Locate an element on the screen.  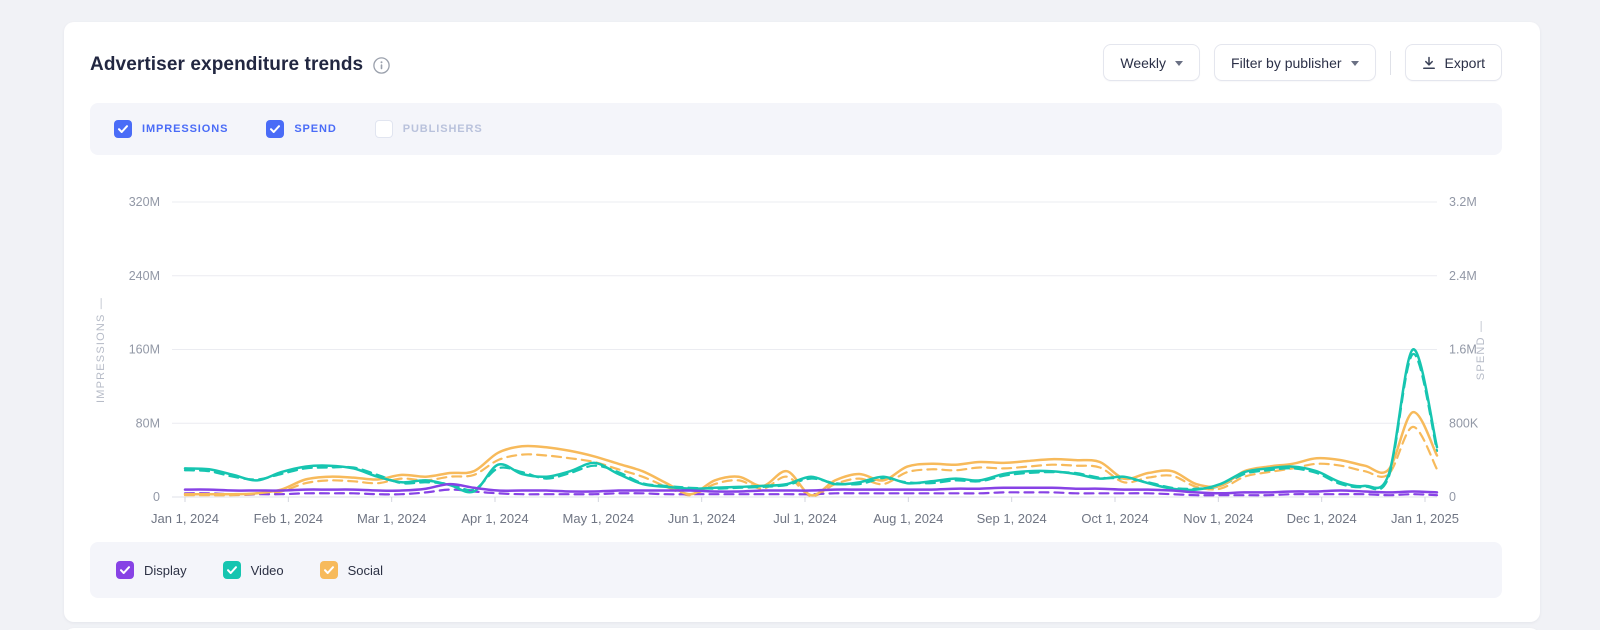
export-button: Export is located at coordinates (1453, 62).